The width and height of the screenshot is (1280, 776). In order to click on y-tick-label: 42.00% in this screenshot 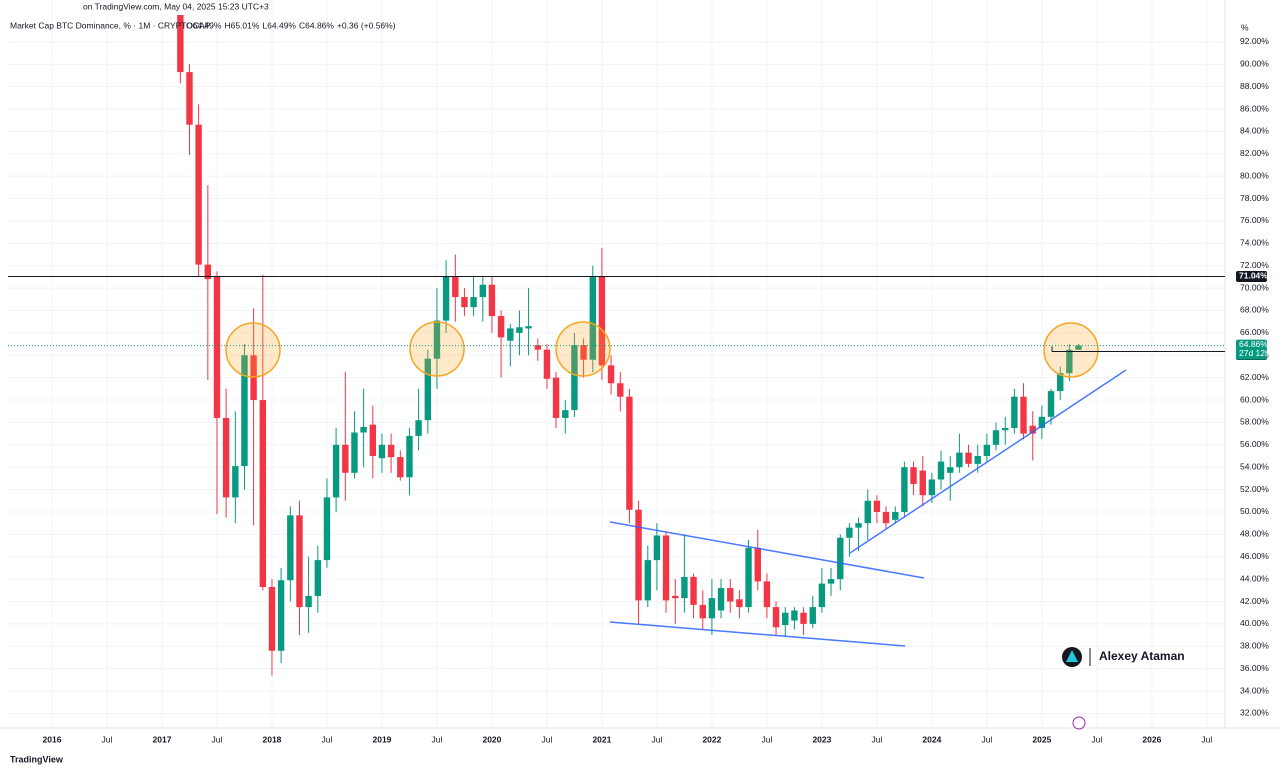, I will do `click(1254, 601)`.